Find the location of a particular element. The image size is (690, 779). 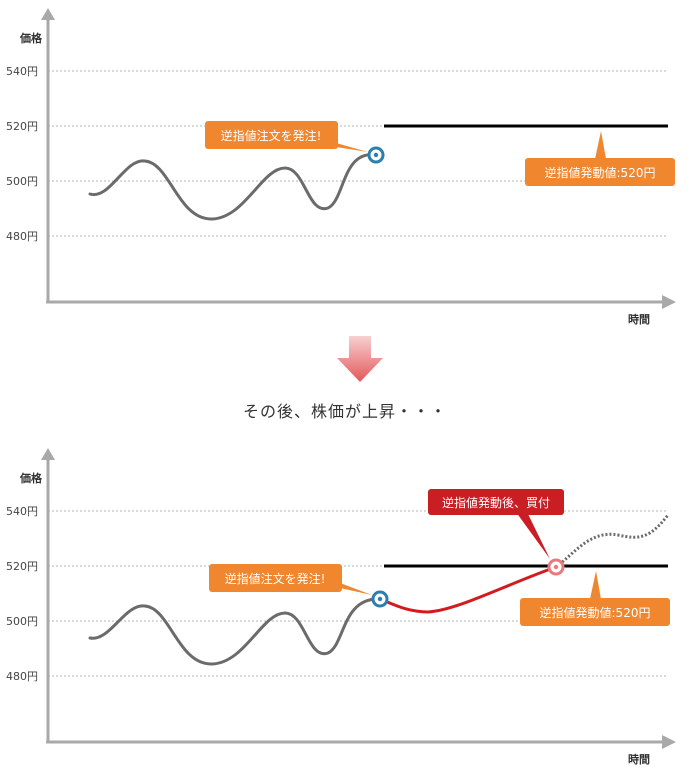

down-arrow-icon is located at coordinates (360, 359).